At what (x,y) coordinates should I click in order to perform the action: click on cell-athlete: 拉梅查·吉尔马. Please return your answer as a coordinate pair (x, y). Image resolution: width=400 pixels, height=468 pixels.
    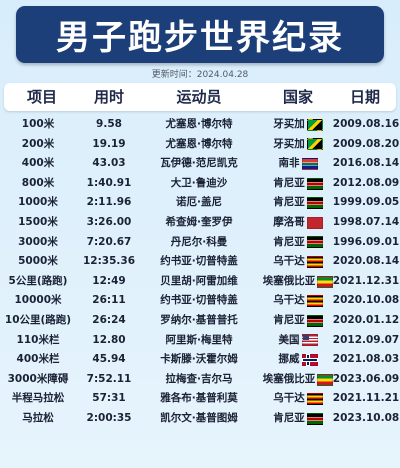
    Looking at the image, I should click on (199, 378).